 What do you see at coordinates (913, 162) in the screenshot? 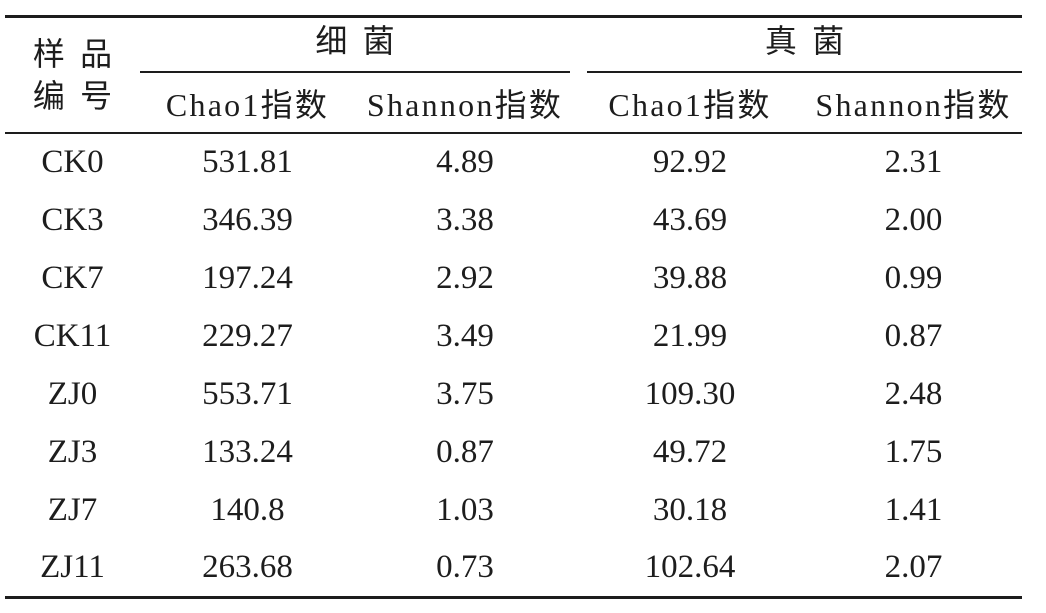
I see `fungi-shannon-cell: 2.31` at bounding box center [913, 162].